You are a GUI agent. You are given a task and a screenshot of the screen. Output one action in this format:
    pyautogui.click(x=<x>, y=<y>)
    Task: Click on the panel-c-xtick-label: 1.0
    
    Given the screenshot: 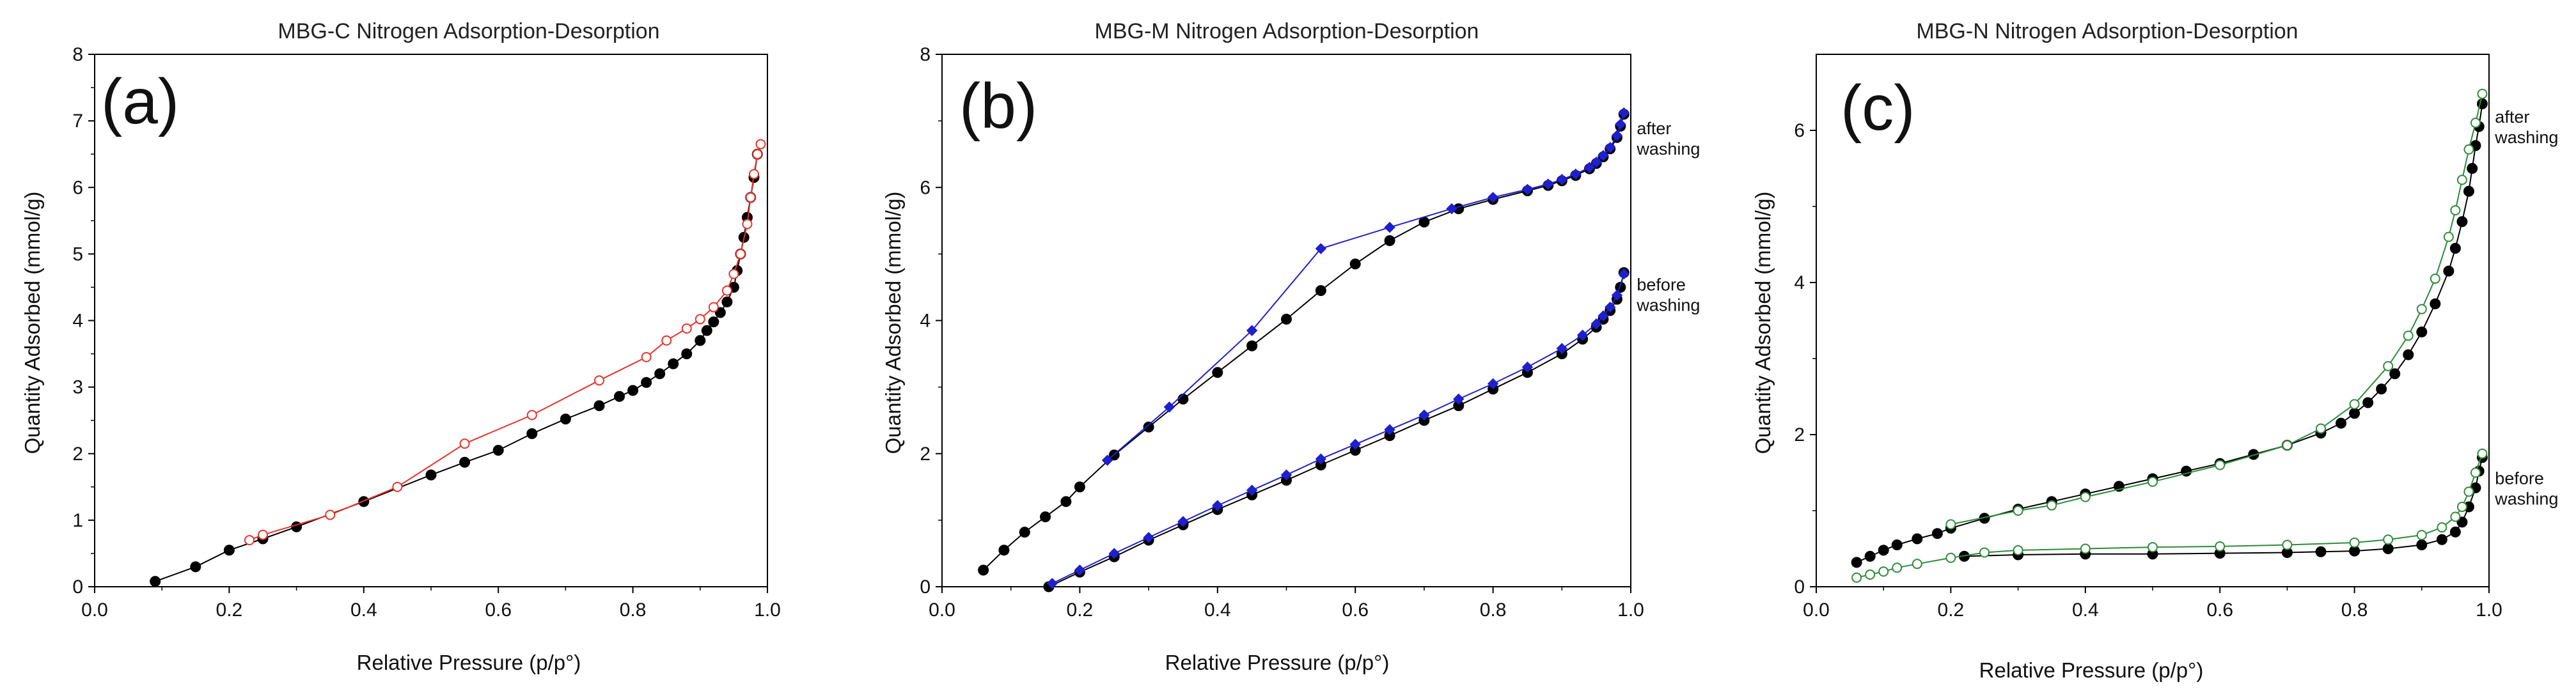 What is the action you would take?
    pyautogui.click(x=2489, y=610)
    